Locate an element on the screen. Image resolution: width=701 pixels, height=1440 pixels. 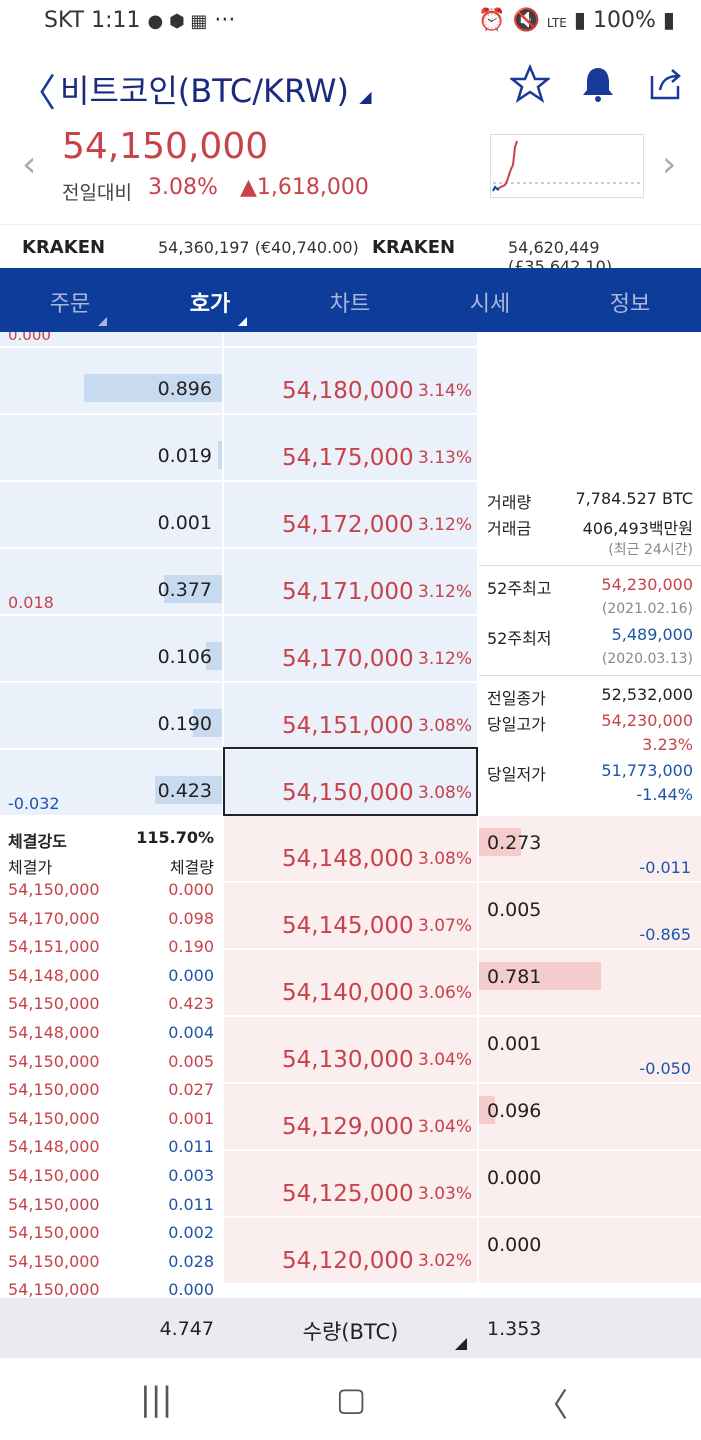
divider is located at coordinates (590, 675).